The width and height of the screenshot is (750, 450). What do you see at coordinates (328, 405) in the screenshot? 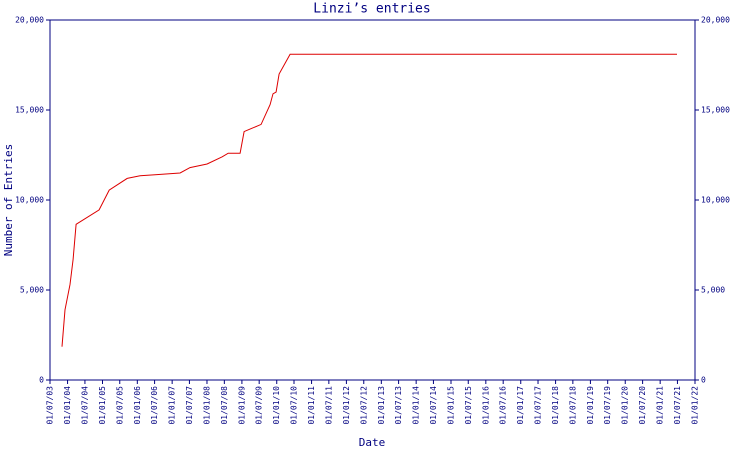
I see `x-tick-label: 01/07/11` at bounding box center [328, 405].